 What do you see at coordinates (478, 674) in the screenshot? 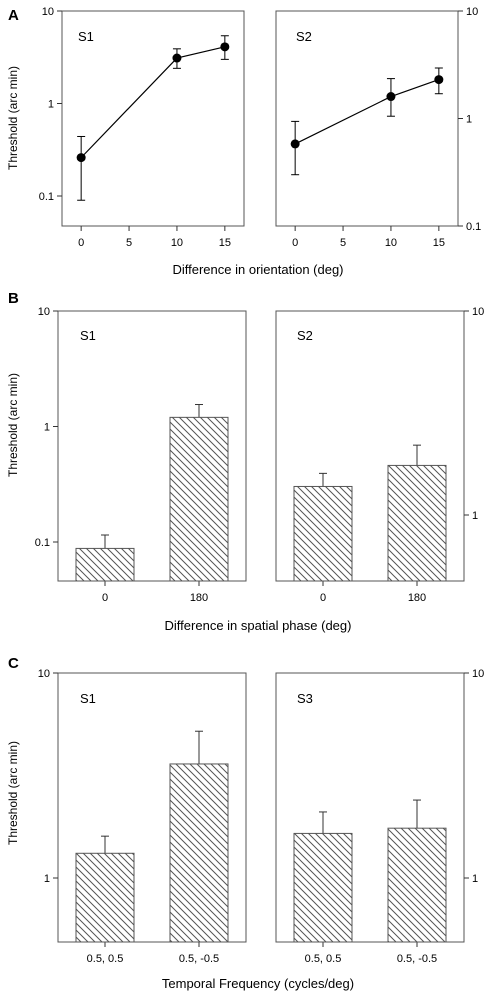
I see `y-tick-label-c-s3: 10` at bounding box center [478, 674].